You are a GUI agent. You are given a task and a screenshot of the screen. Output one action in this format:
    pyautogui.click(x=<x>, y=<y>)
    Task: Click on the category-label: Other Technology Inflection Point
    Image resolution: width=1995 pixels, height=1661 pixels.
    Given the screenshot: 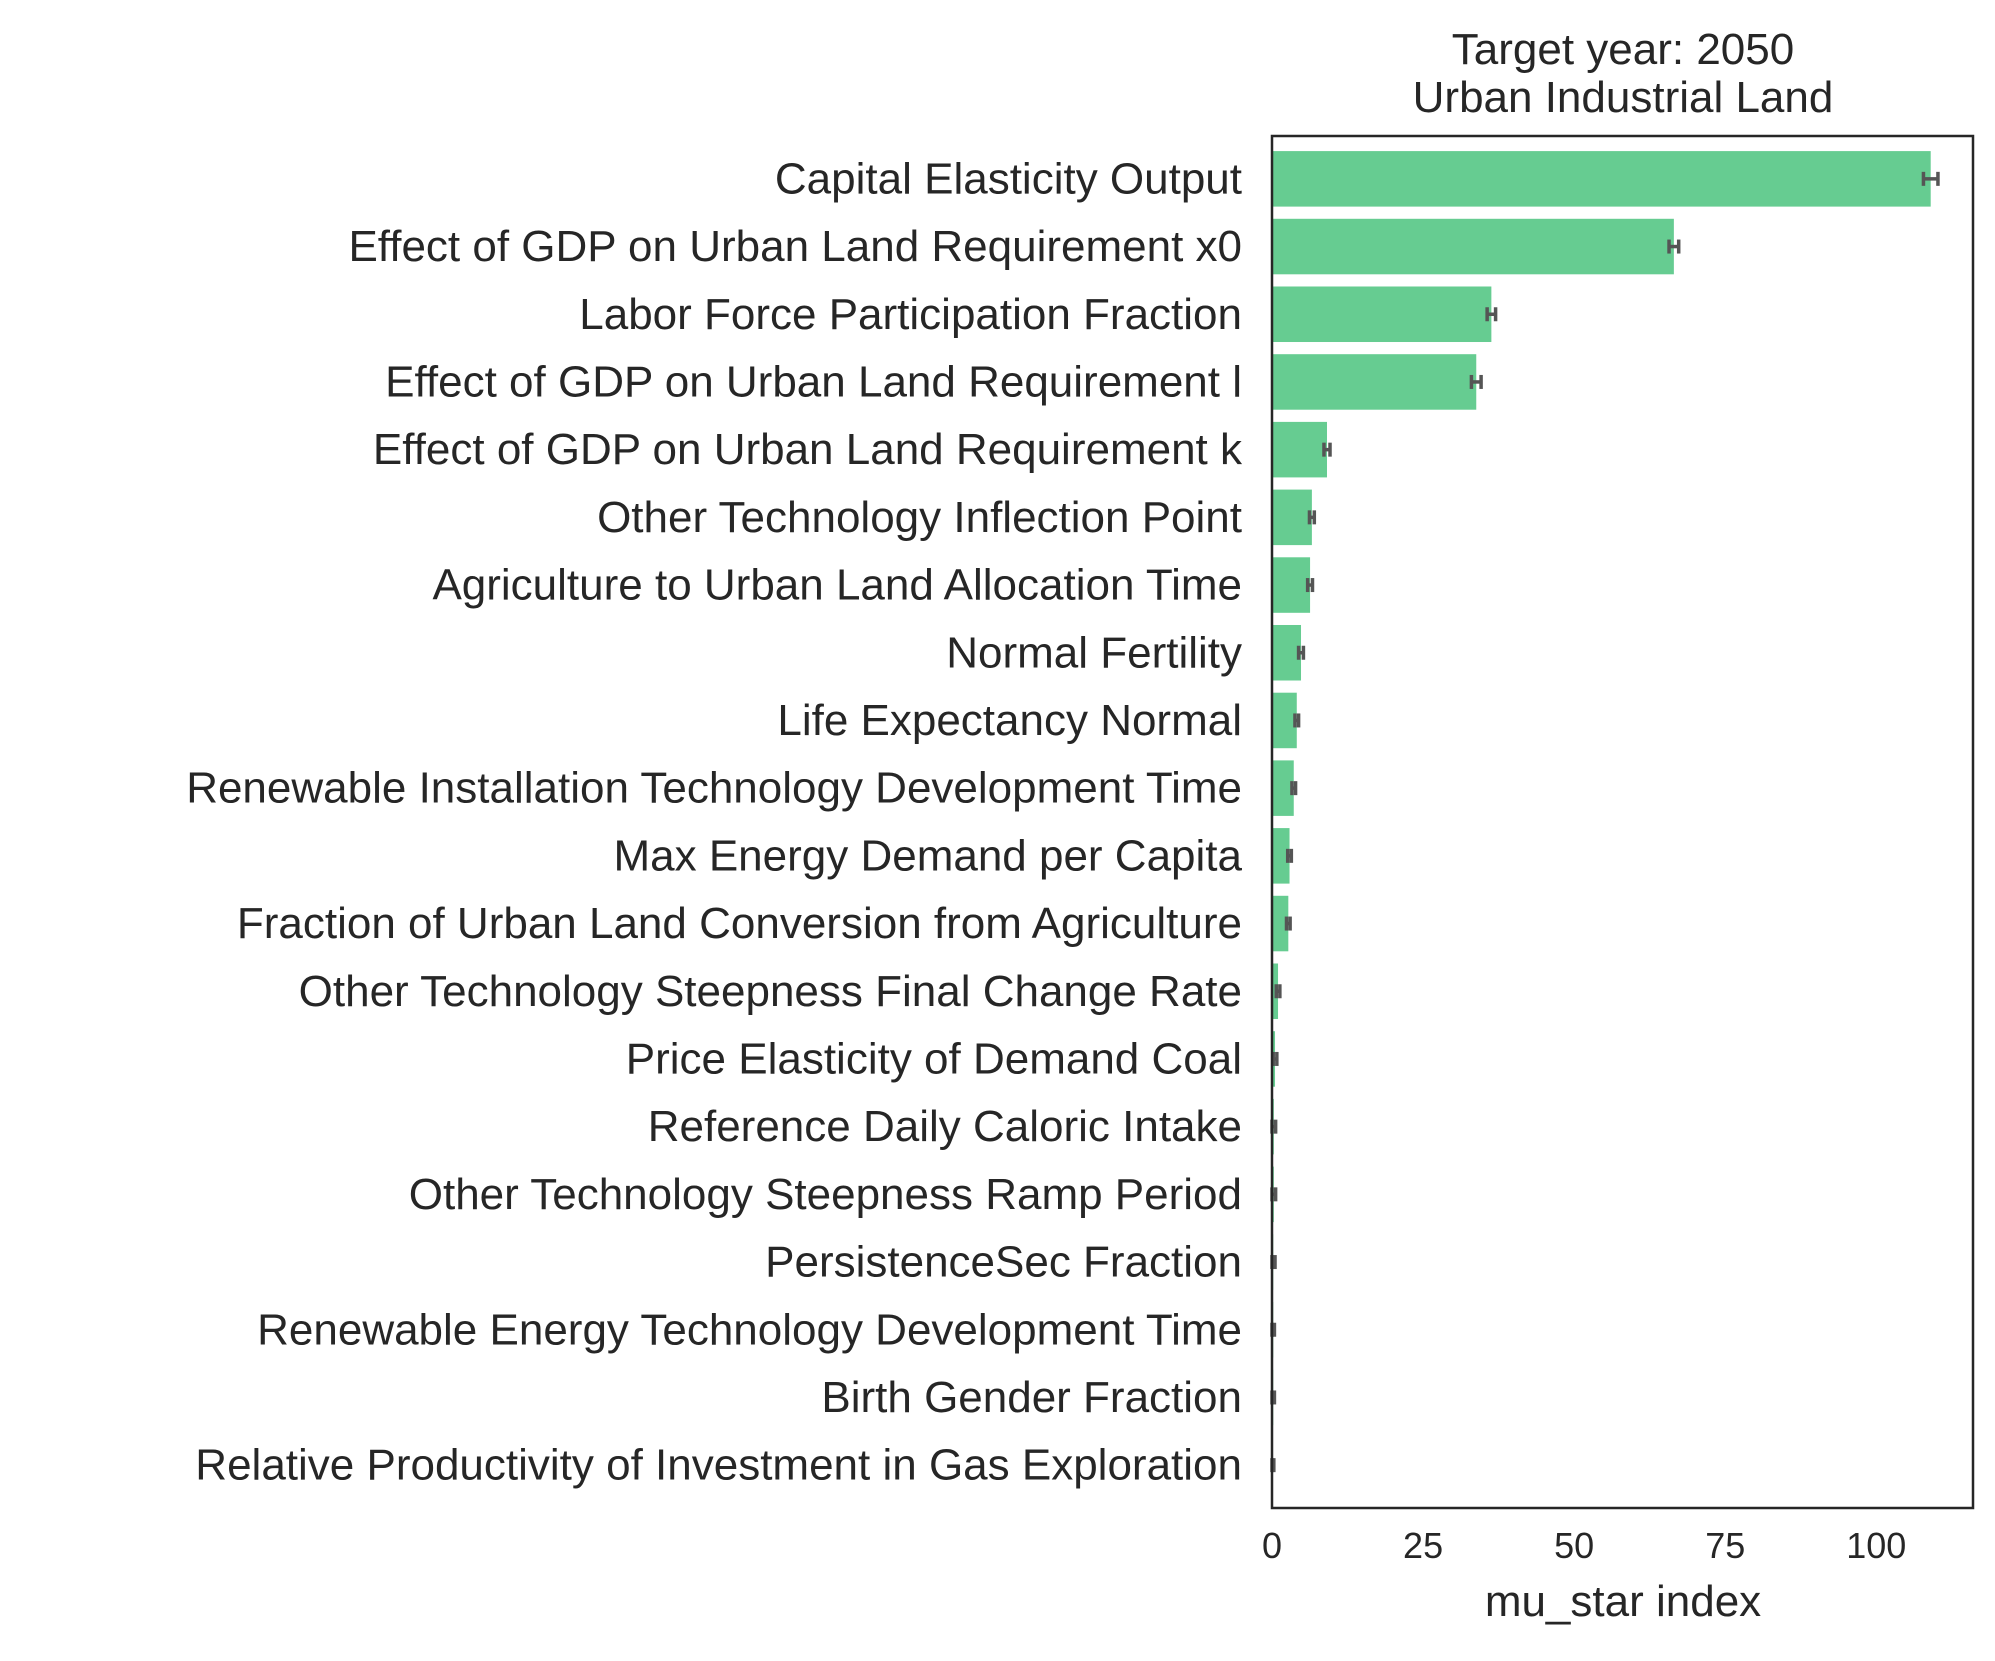 What is the action you would take?
    pyautogui.click(x=919, y=517)
    